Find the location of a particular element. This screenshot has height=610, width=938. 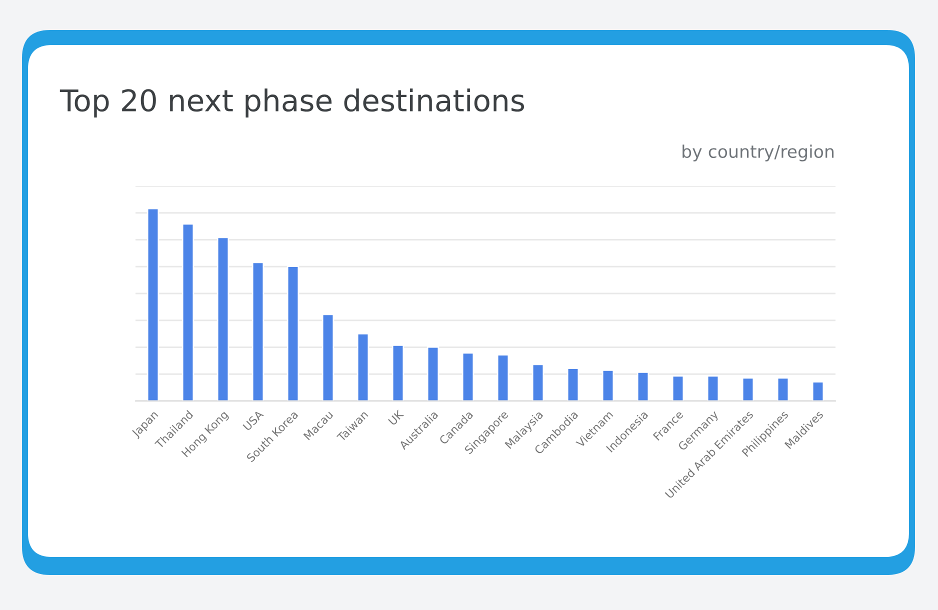

chart-subtitle: by country/region is located at coordinates (758, 153).